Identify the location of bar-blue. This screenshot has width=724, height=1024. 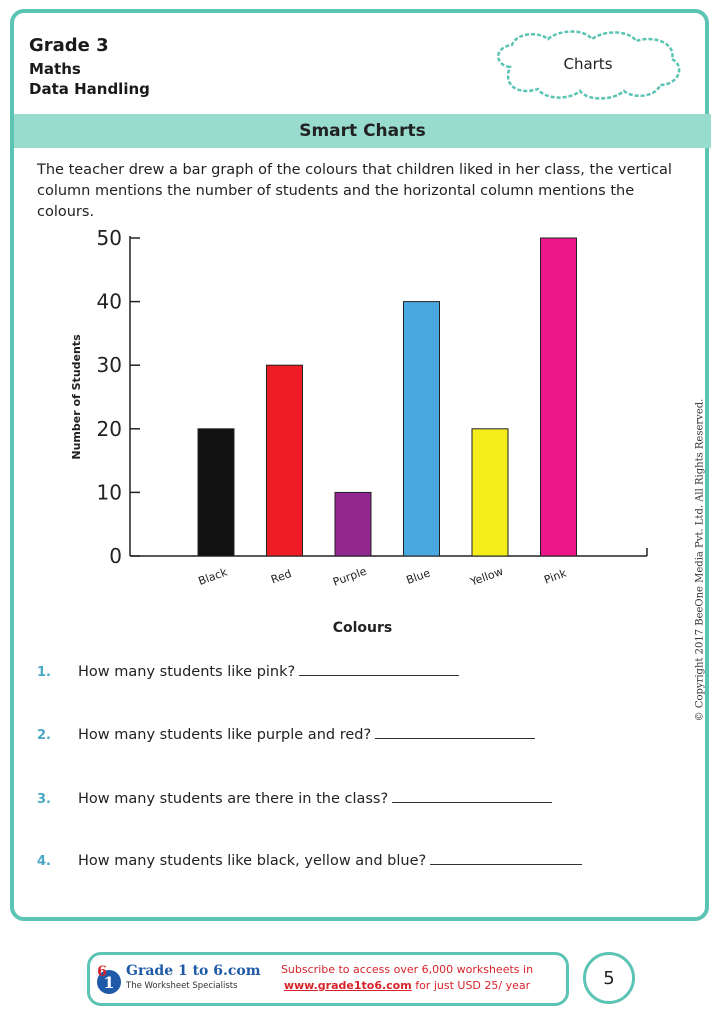
(421, 429).